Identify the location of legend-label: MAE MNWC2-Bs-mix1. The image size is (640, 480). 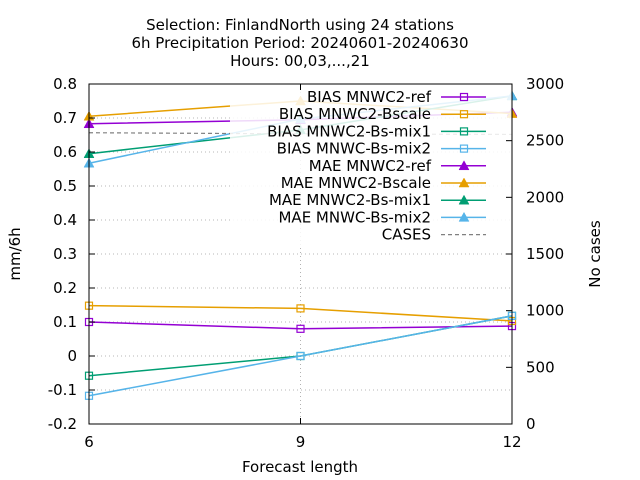
(350, 200).